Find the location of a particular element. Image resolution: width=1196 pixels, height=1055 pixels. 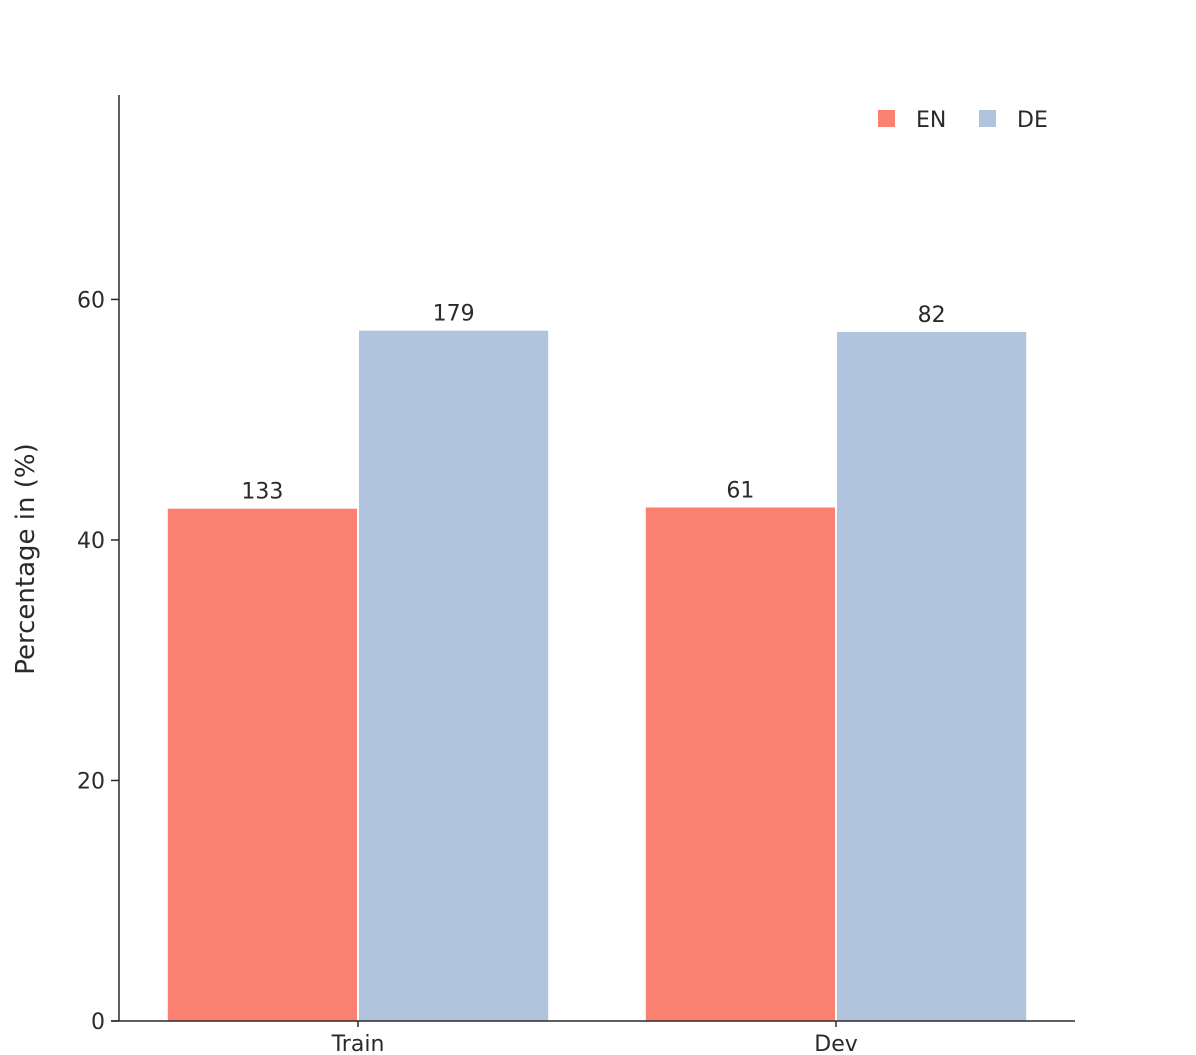

y-tick-label: 20 is located at coordinates (91, 781).